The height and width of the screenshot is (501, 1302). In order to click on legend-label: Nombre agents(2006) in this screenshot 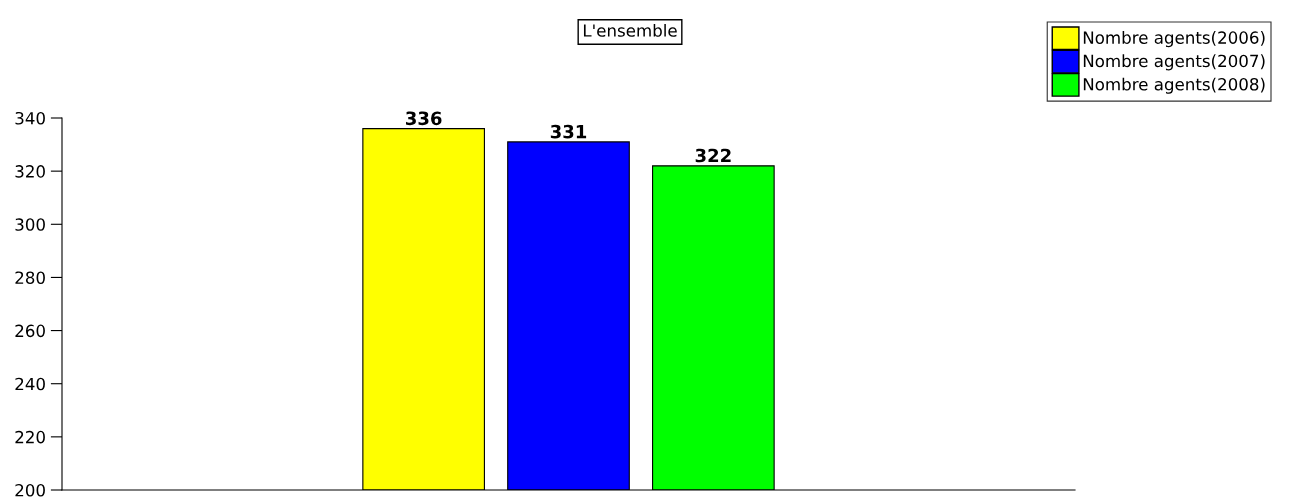, I will do `click(1174, 39)`.